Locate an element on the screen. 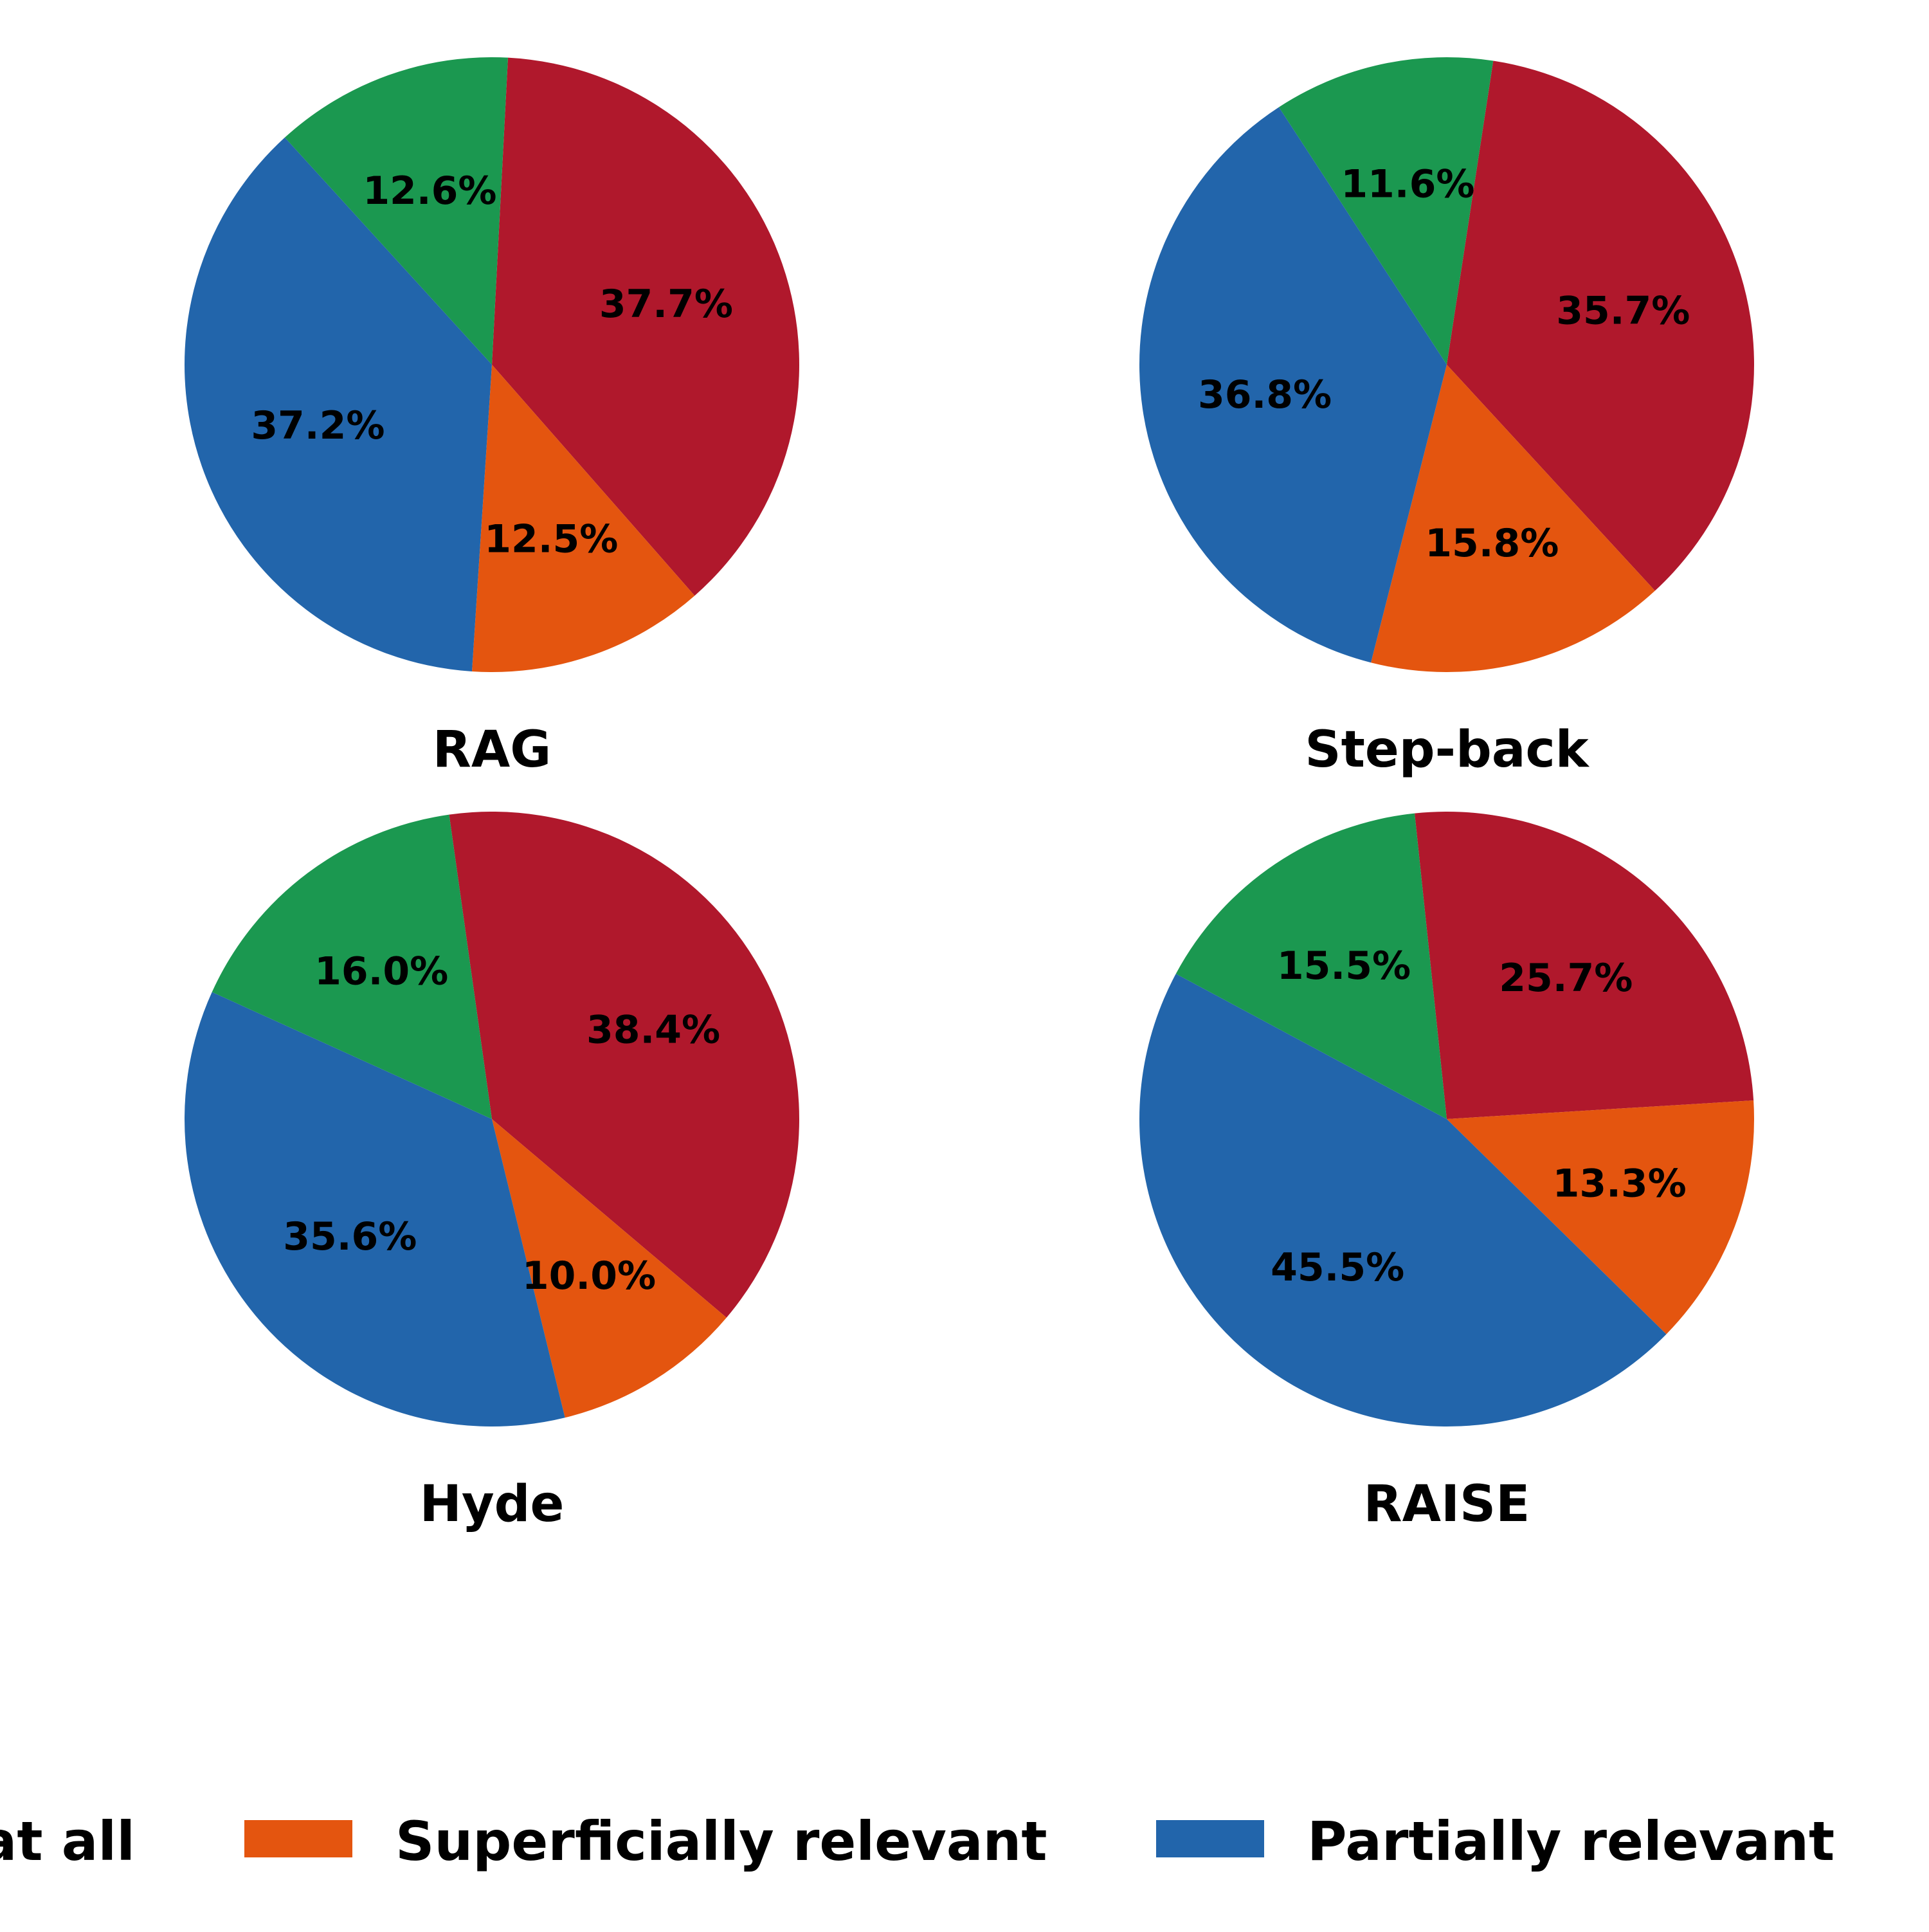 This screenshot has height=1932, width=1929. legend-label-partially-relevant: Partially relevant is located at coordinates (1571, 1842).